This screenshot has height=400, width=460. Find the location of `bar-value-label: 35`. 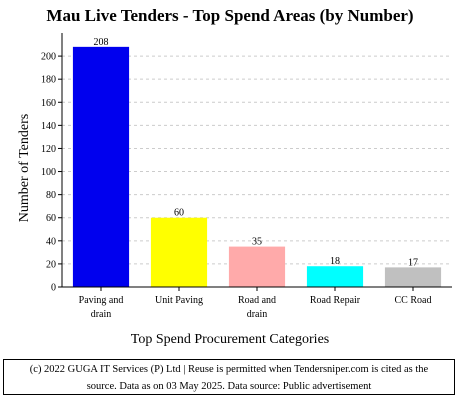

bar-value-label: 35 is located at coordinates (257, 242).